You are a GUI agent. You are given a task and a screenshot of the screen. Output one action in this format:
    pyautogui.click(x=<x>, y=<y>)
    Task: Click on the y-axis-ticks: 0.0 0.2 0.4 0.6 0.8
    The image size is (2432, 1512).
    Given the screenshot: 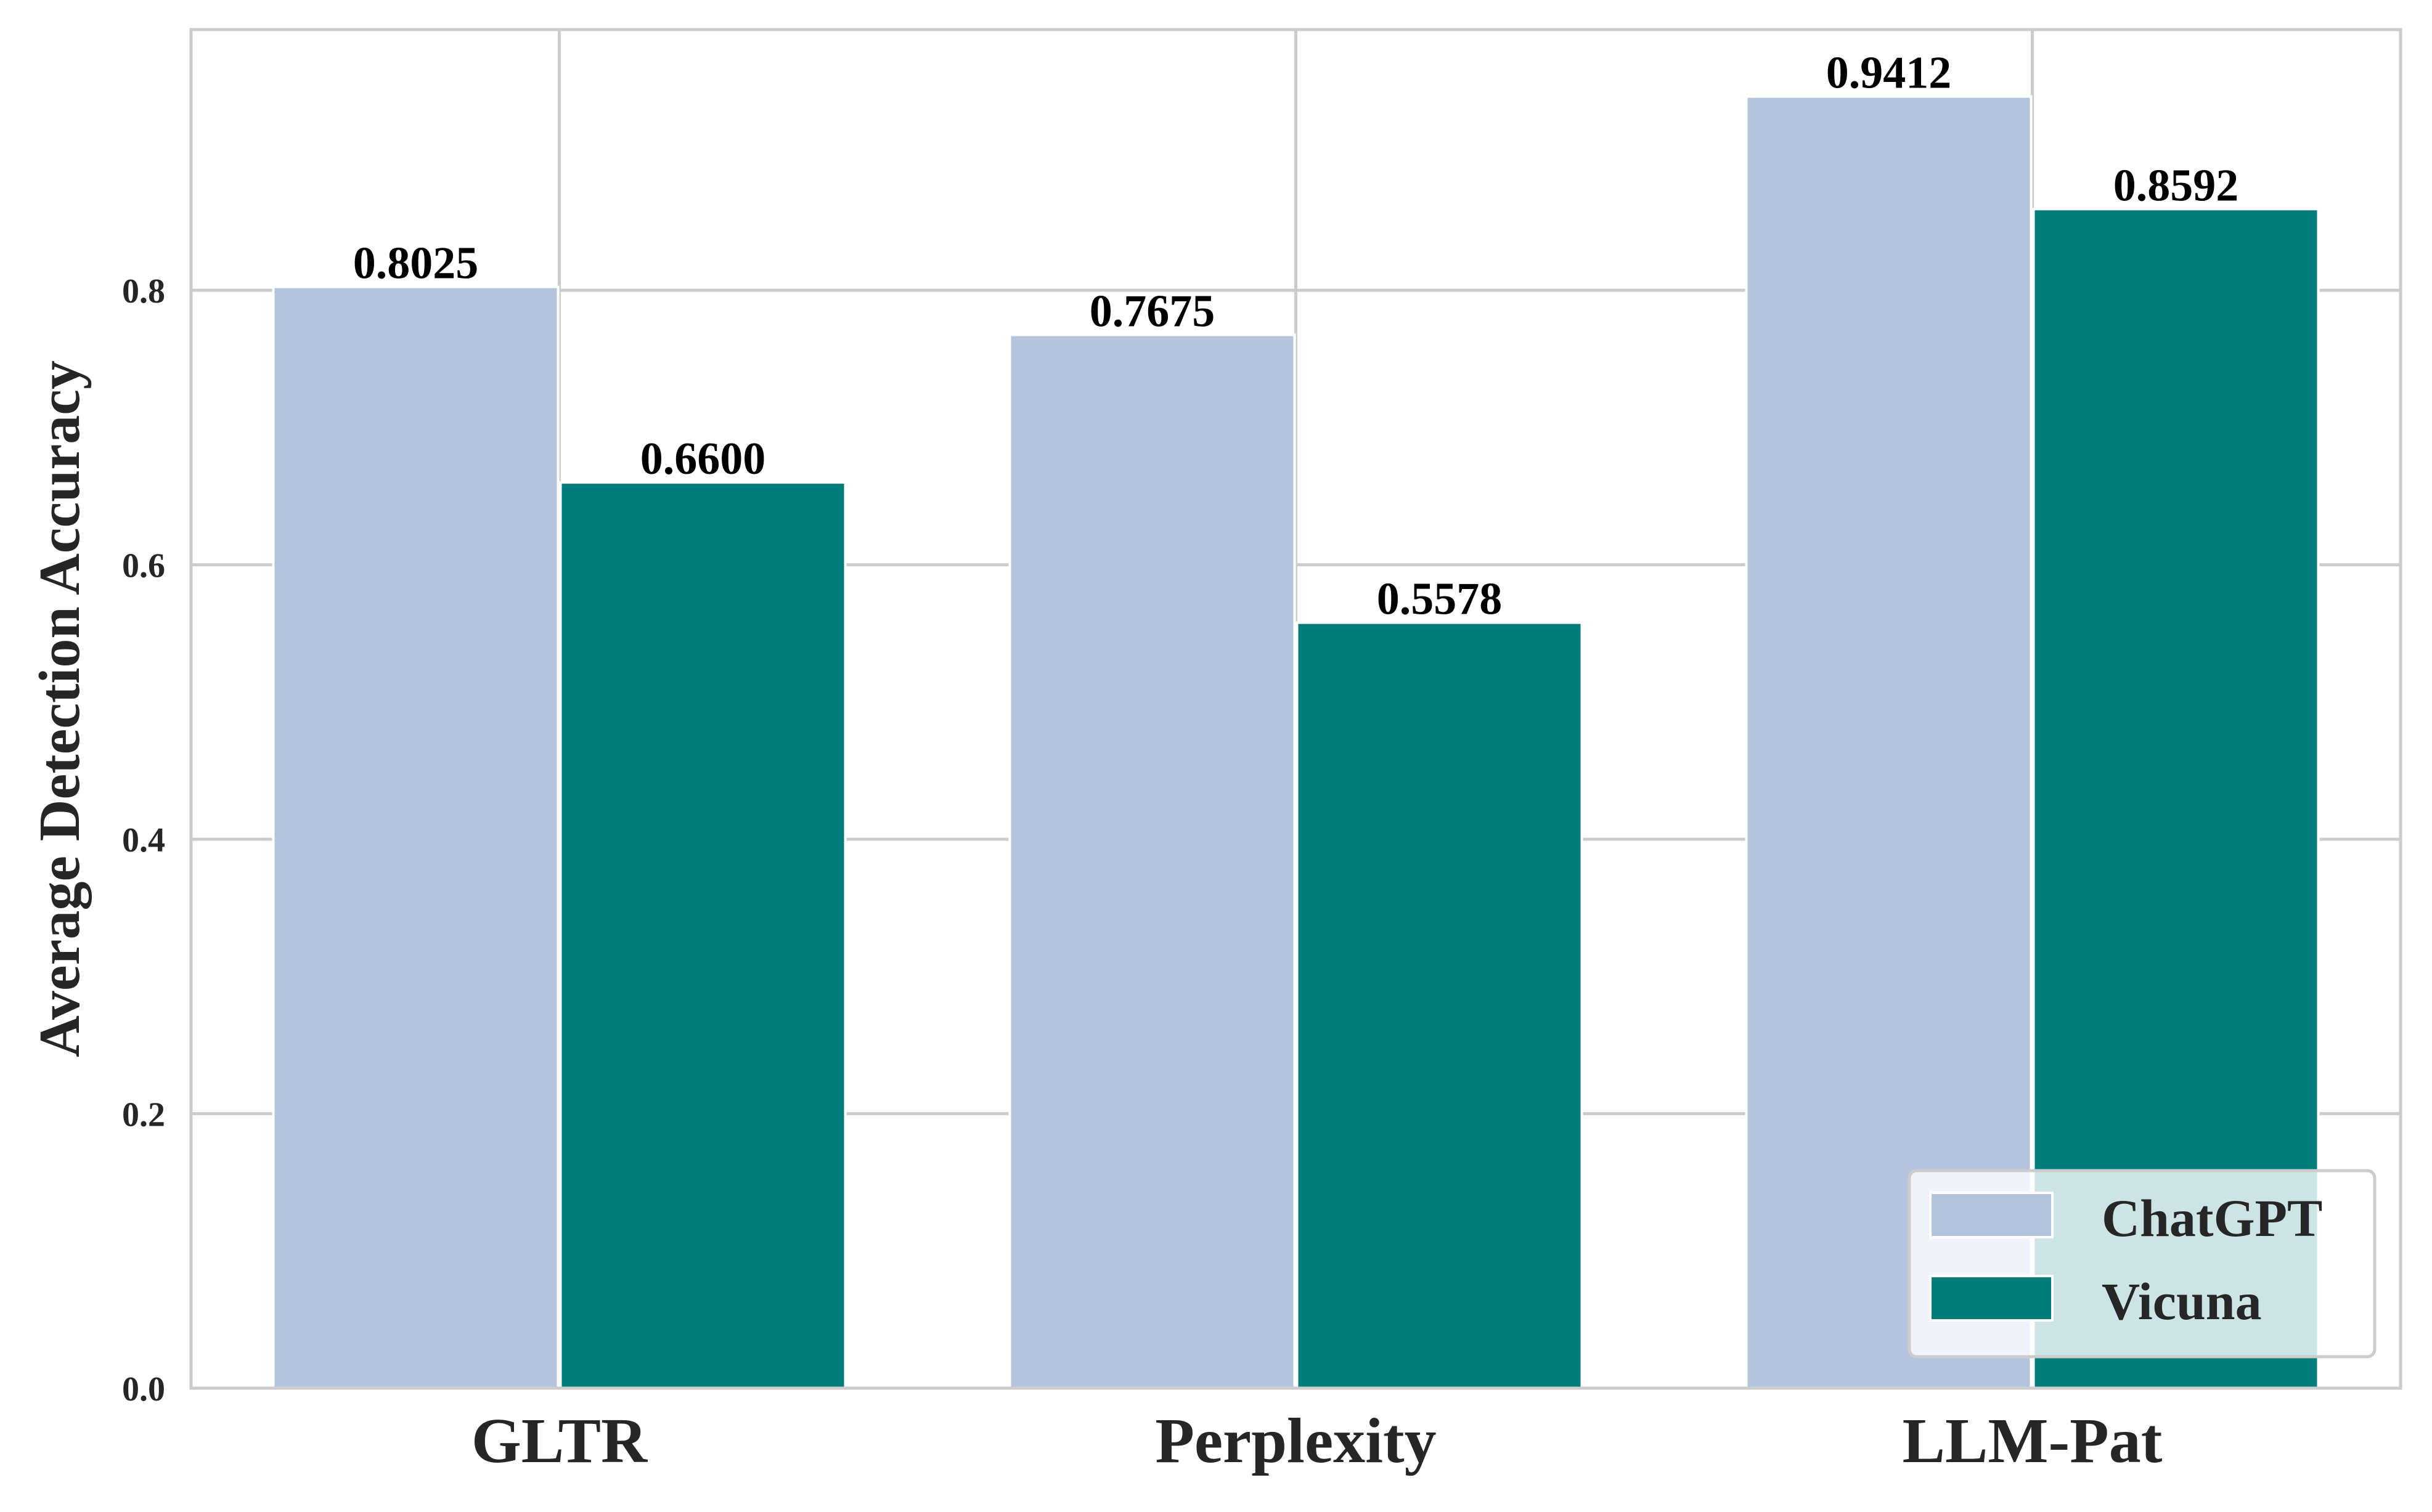 What is the action you would take?
    pyautogui.click(x=143, y=840)
    